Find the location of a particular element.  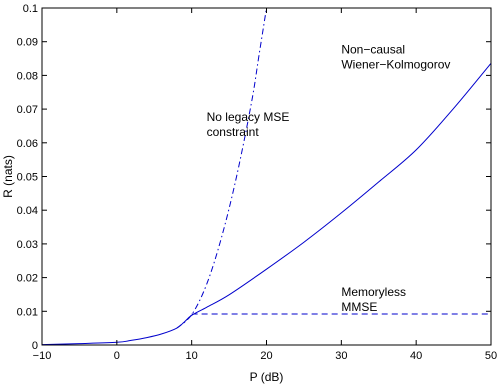

y-tick-label: 0.02 is located at coordinates (27, 279).